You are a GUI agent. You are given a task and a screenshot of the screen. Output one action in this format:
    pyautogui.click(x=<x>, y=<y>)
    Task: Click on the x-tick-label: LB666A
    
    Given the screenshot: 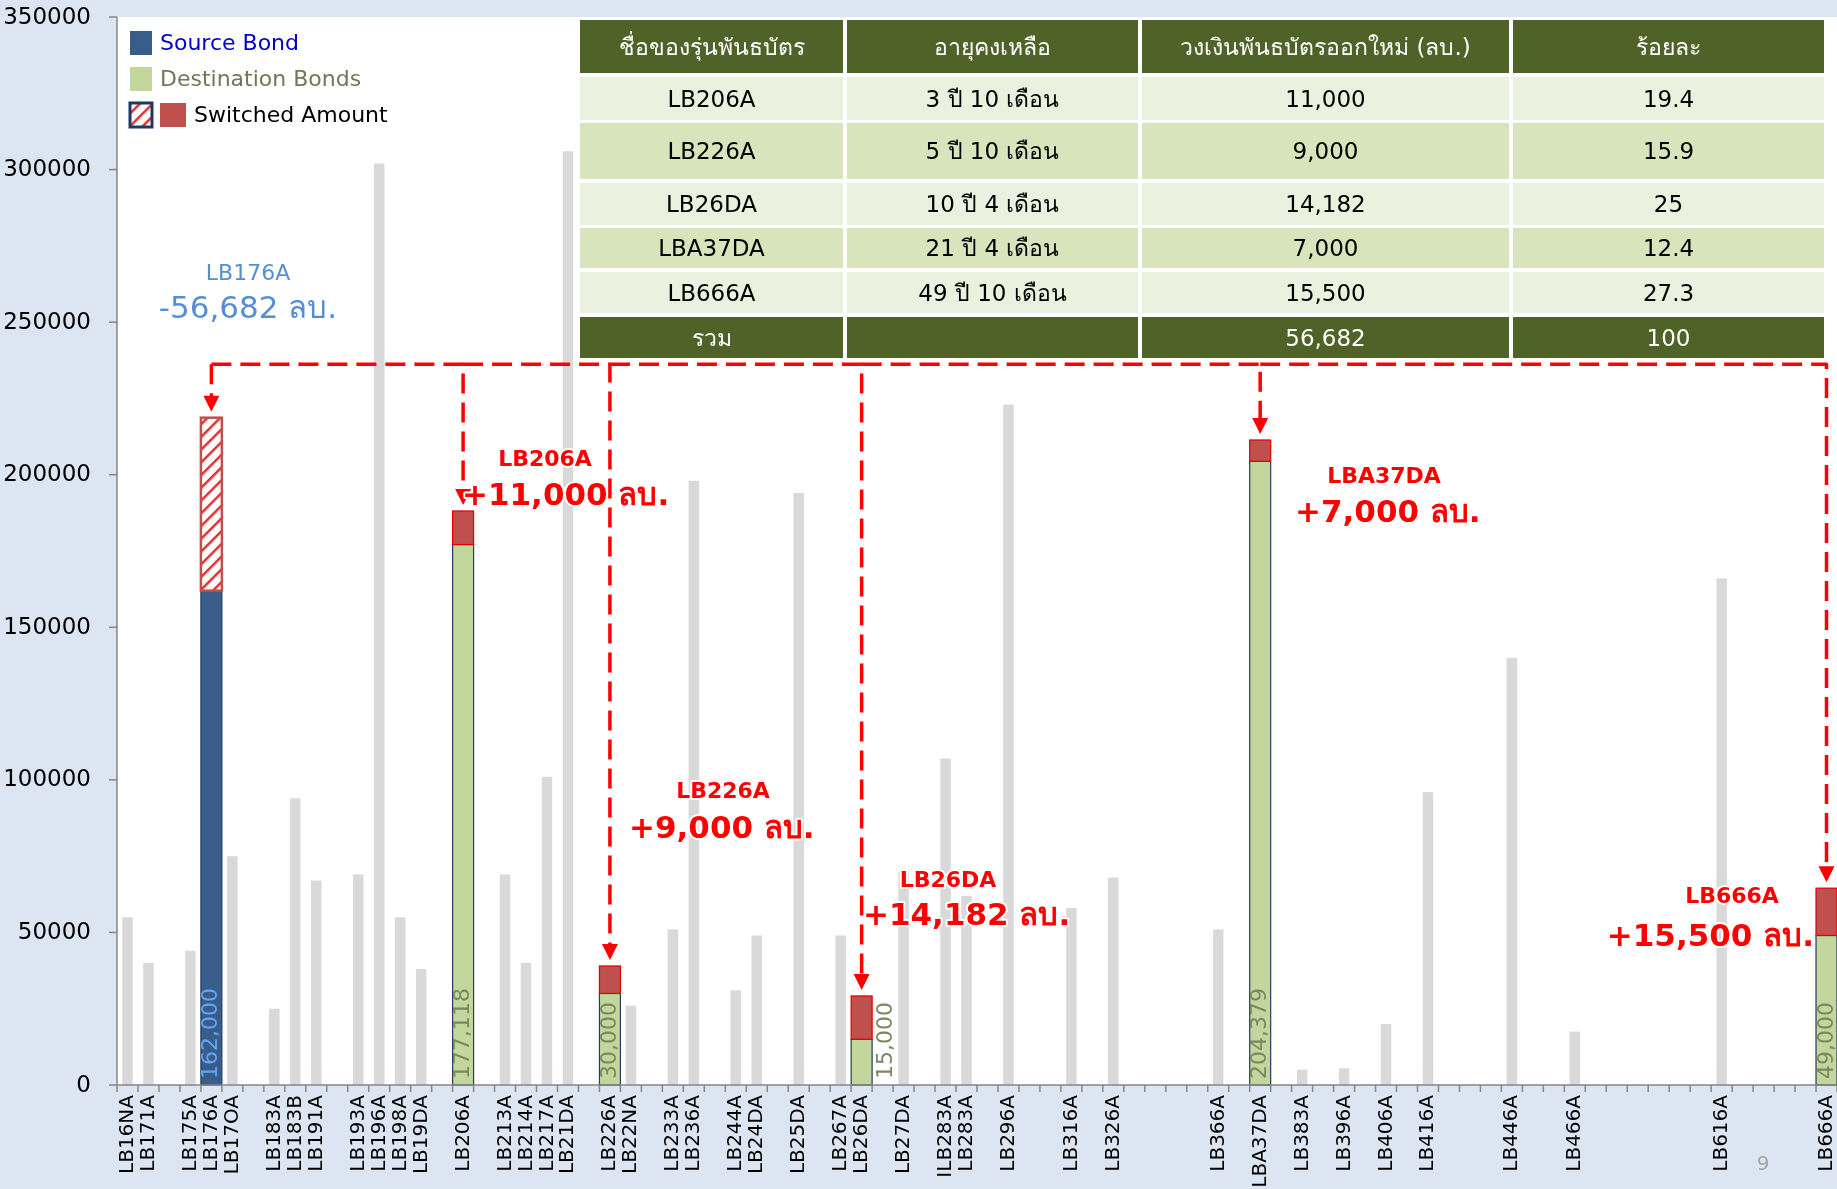 What is the action you would take?
    pyautogui.click(x=1825, y=1133)
    